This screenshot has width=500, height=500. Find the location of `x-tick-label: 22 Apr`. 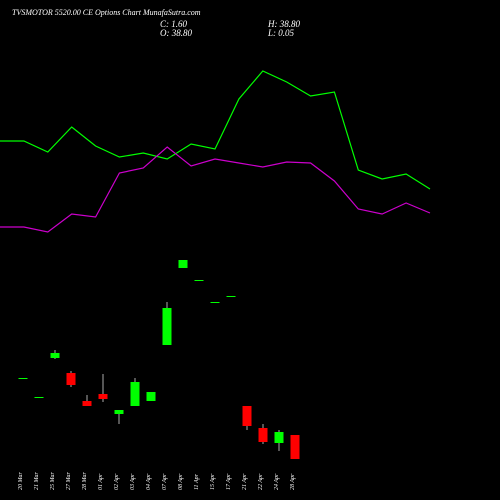

x-tick-label: 22 Apr is located at coordinates (261, 481).